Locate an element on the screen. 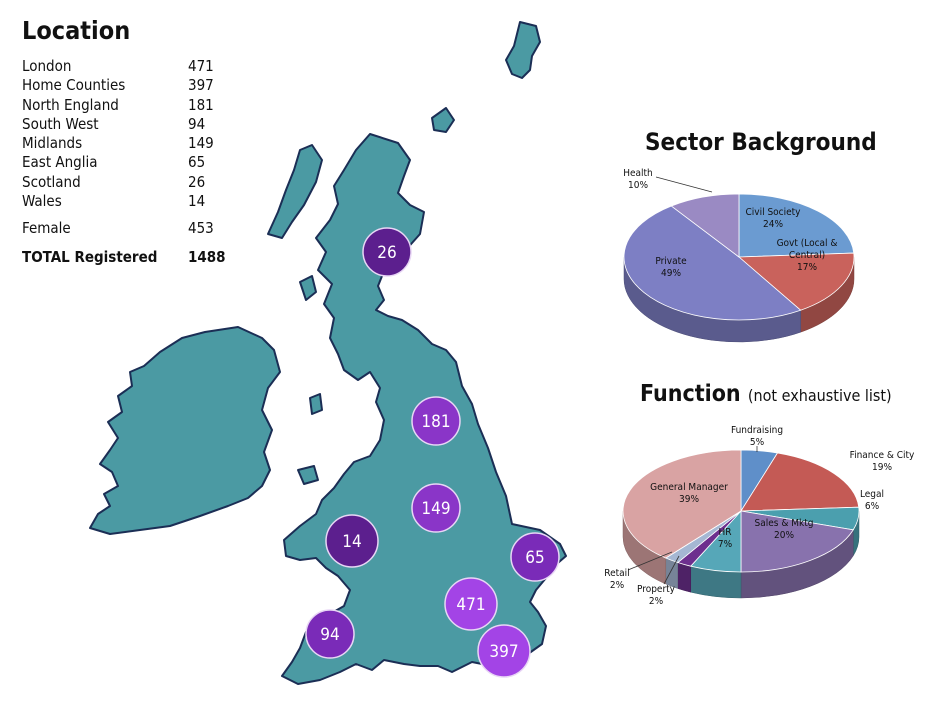 The image size is (943, 718). bubble-label: 471 is located at coordinates (470, 605).